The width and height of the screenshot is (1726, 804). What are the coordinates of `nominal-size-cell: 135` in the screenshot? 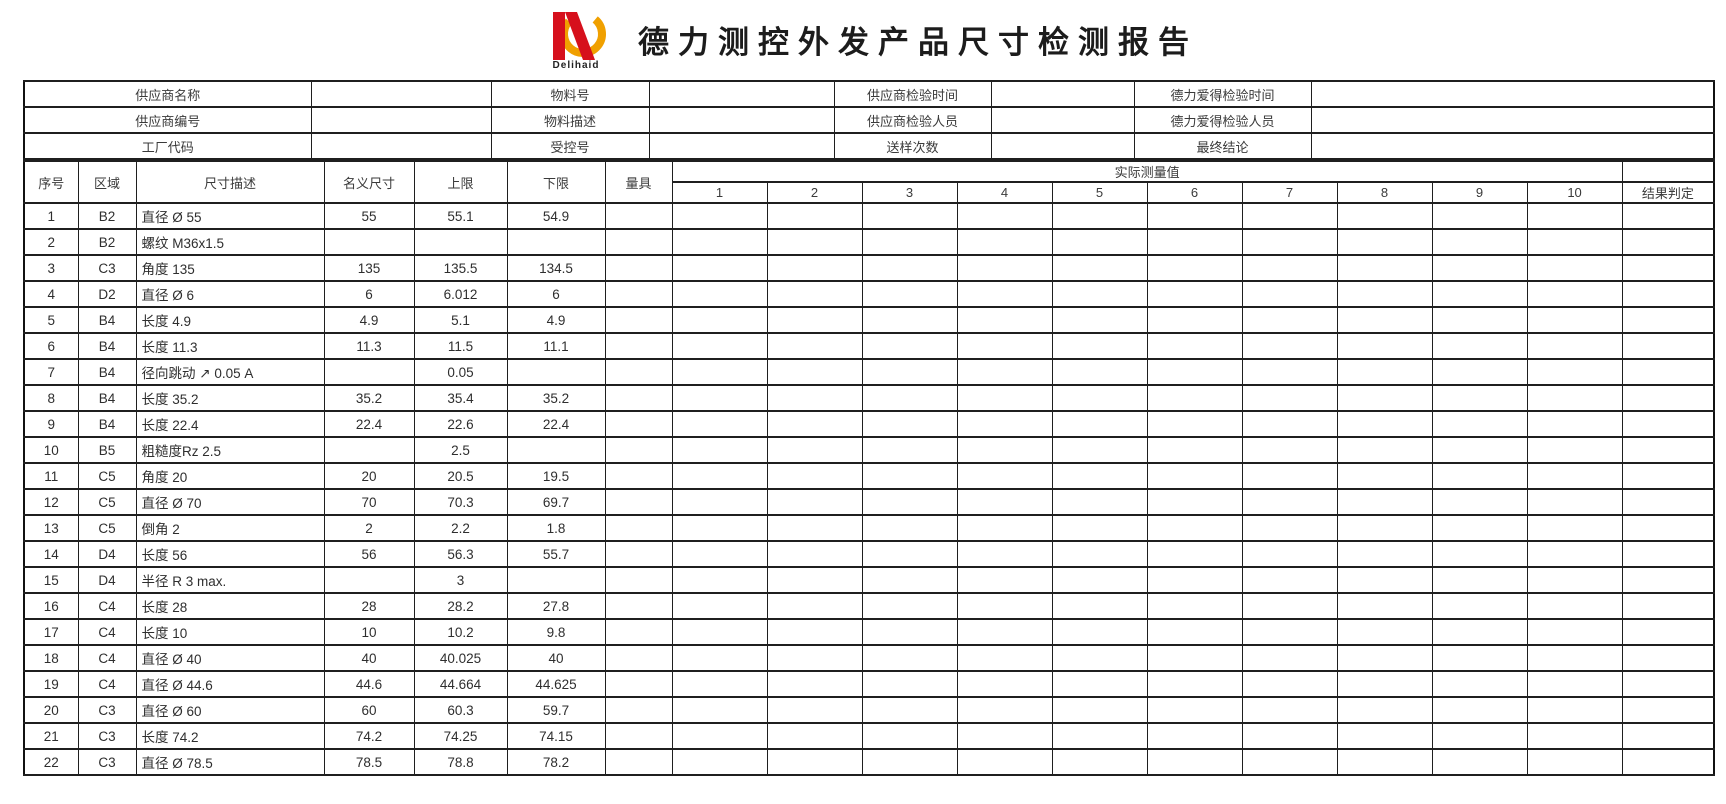 It's located at (369, 268).